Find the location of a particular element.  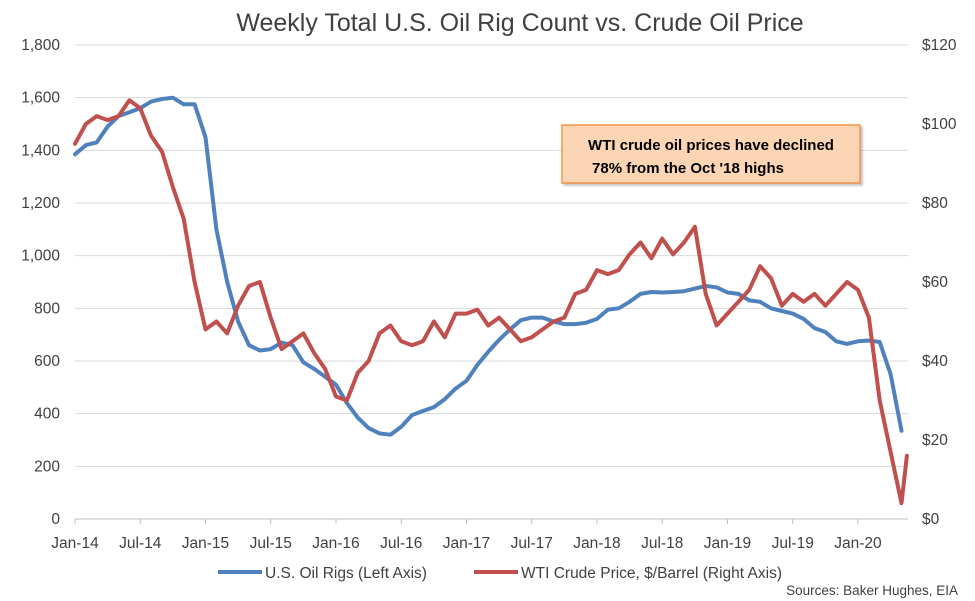

y-left-tick-label: 200 is located at coordinates (47, 466).